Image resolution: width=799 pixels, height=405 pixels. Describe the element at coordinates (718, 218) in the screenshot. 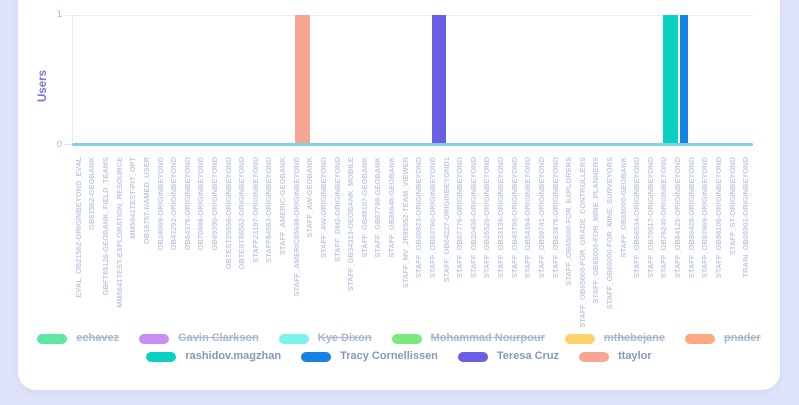

I see `x-axis-label-text: STAFF_OB98106-ORIGINBEYOND` at that location.